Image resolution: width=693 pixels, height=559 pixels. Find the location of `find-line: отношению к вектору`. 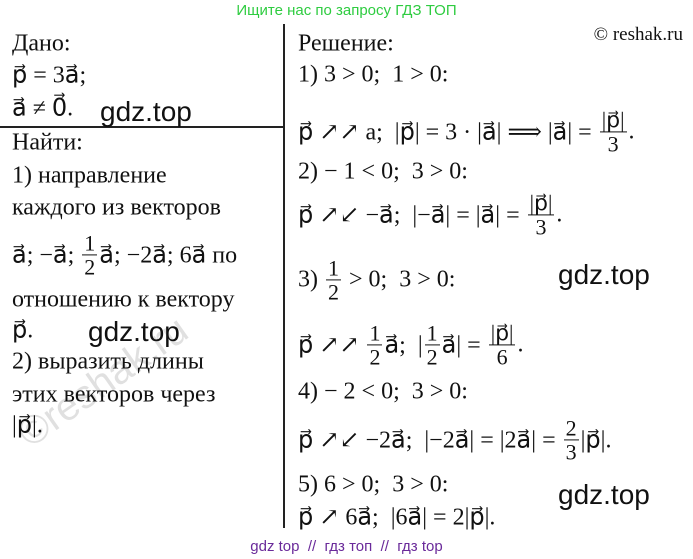

find-line: отношению к вектору is located at coordinates (123, 300).